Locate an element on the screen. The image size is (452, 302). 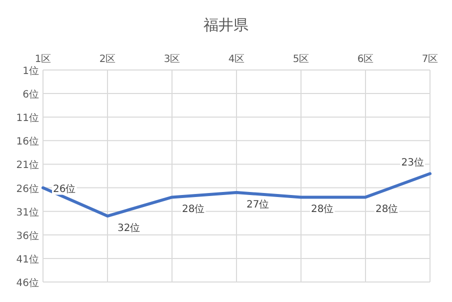
x-tick-label: 4区 is located at coordinates (236, 59).